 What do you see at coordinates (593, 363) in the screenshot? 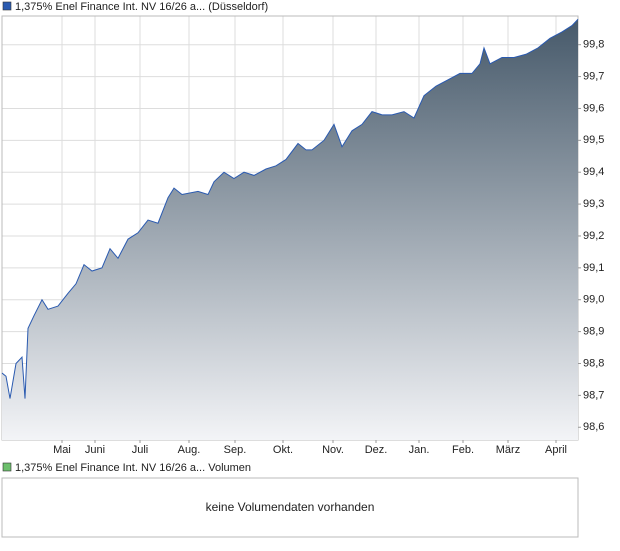
I see `y-tick-label: 98,8` at bounding box center [593, 363].